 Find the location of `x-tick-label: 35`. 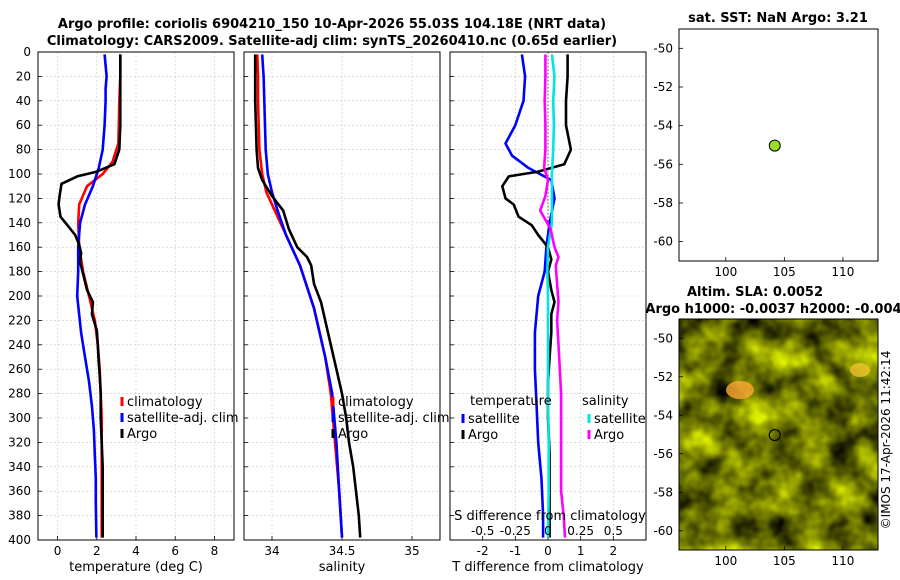

x-tick-label: 35 is located at coordinates (411, 551).